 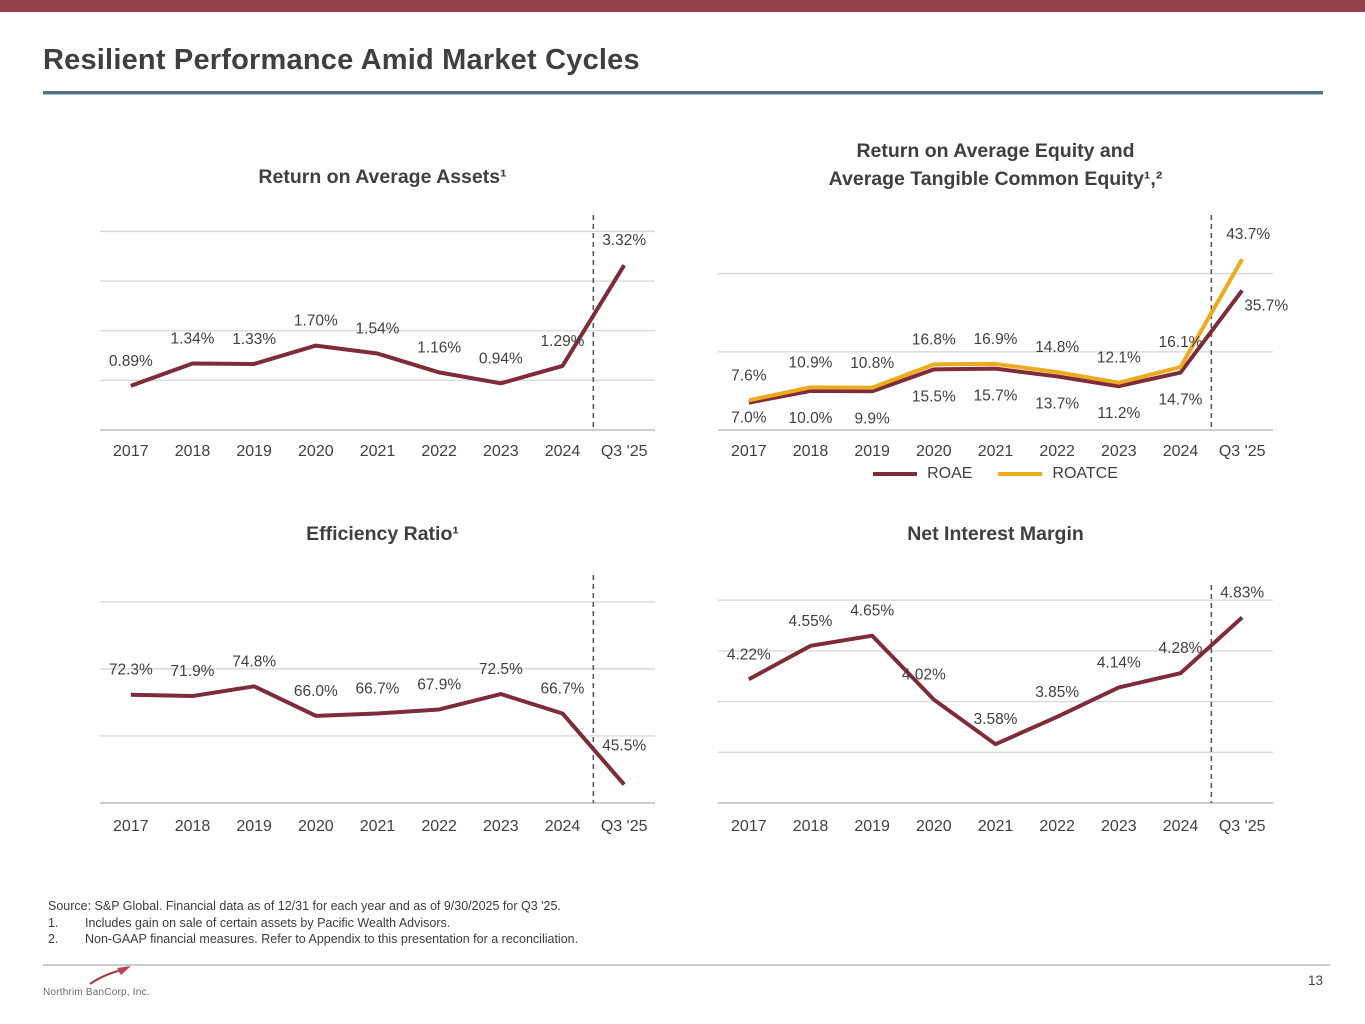 I want to click on series-line-net-interest-margin, so click(x=995, y=681).